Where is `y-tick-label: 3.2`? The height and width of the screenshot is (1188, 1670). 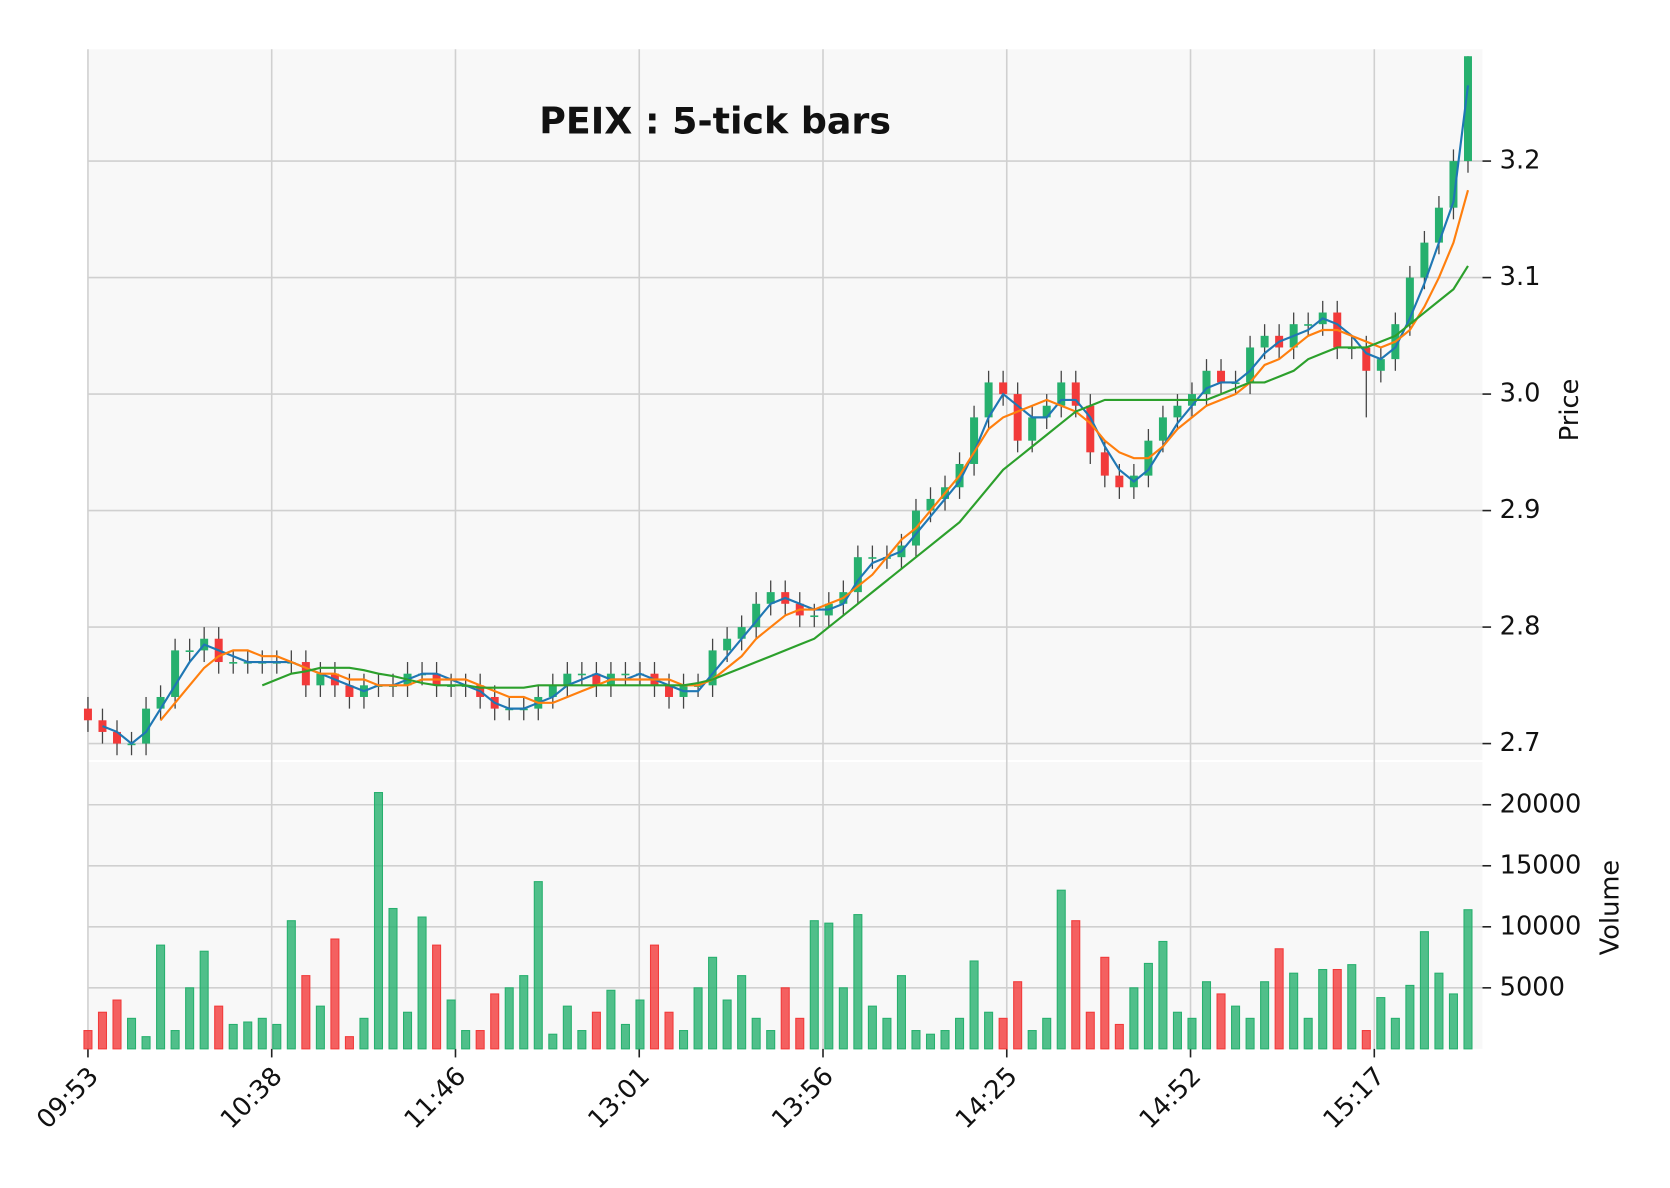 y-tick-label: 3.2 is located at coordinates (1520, 161).